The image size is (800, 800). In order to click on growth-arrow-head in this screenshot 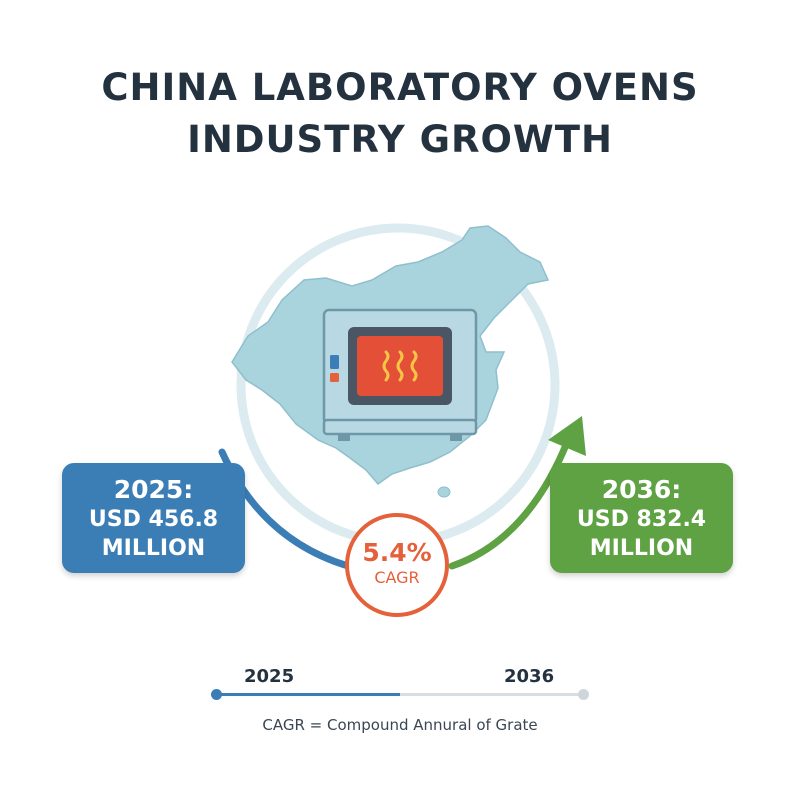, I will do `click(567, 436)`.